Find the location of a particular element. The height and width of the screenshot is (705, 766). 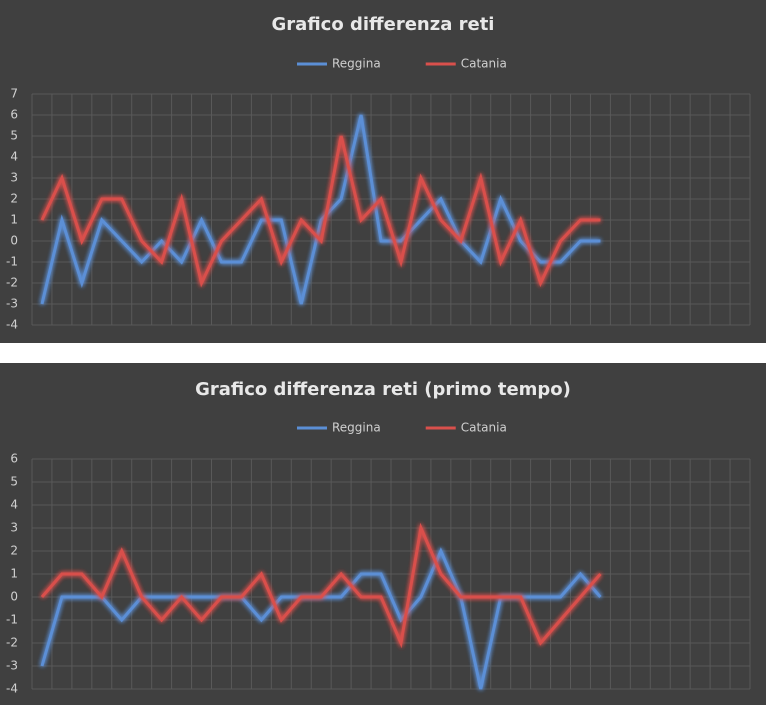

y-tick-label: 7 is located at coordinates (14, 94).